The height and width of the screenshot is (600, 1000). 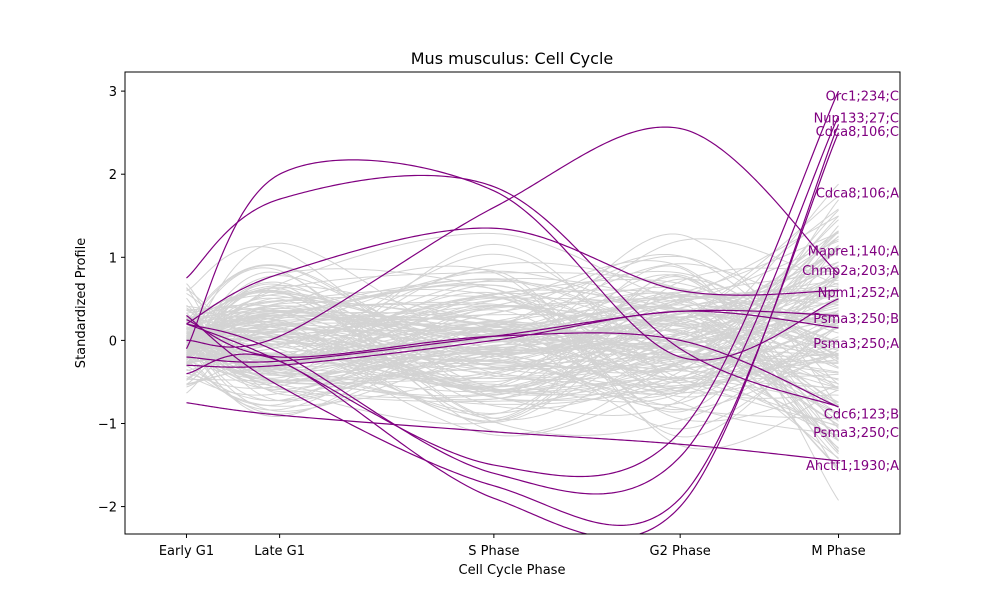 I want to click on x-tick-label: Late G1, so click(x=279, y=551).